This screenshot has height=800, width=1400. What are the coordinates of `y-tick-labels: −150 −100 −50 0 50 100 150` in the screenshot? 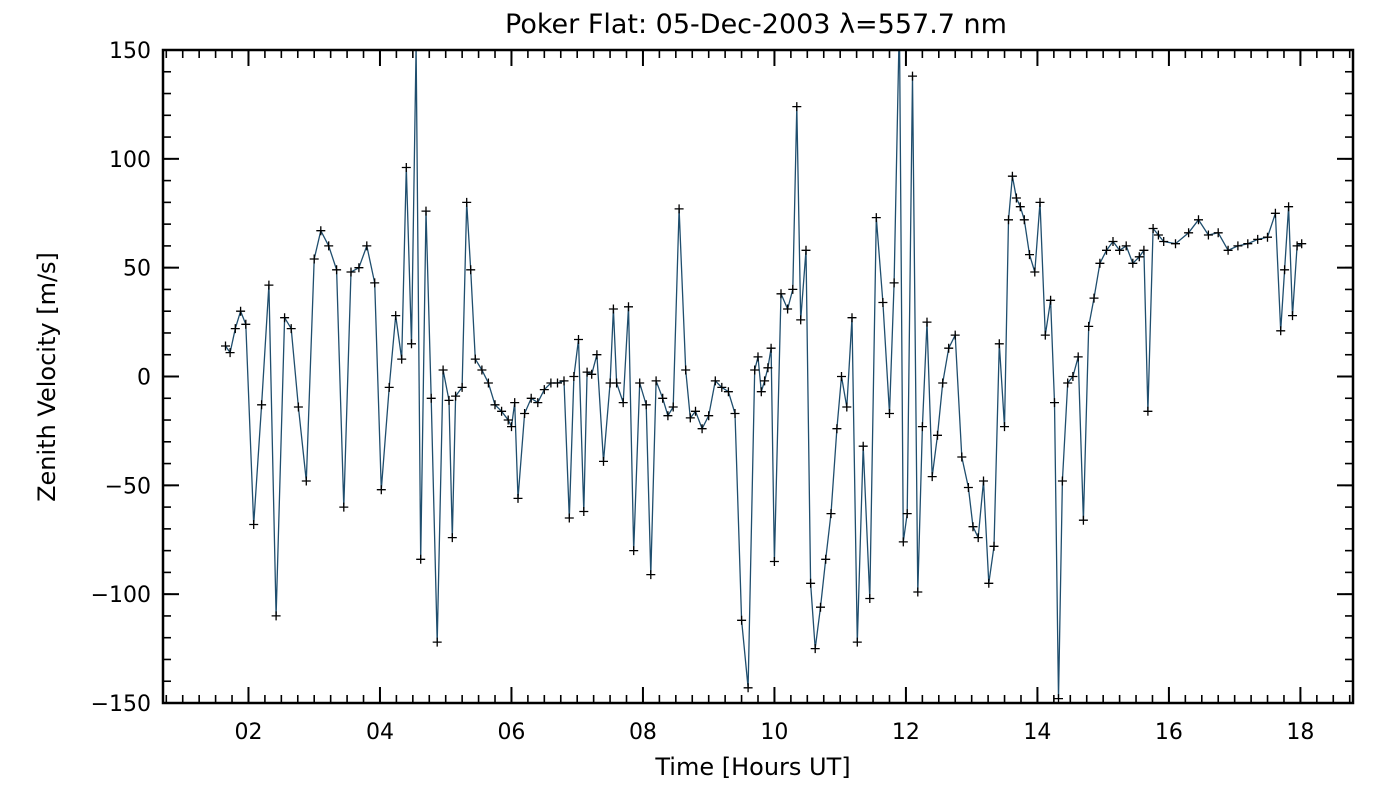 It's located at (121, 378).